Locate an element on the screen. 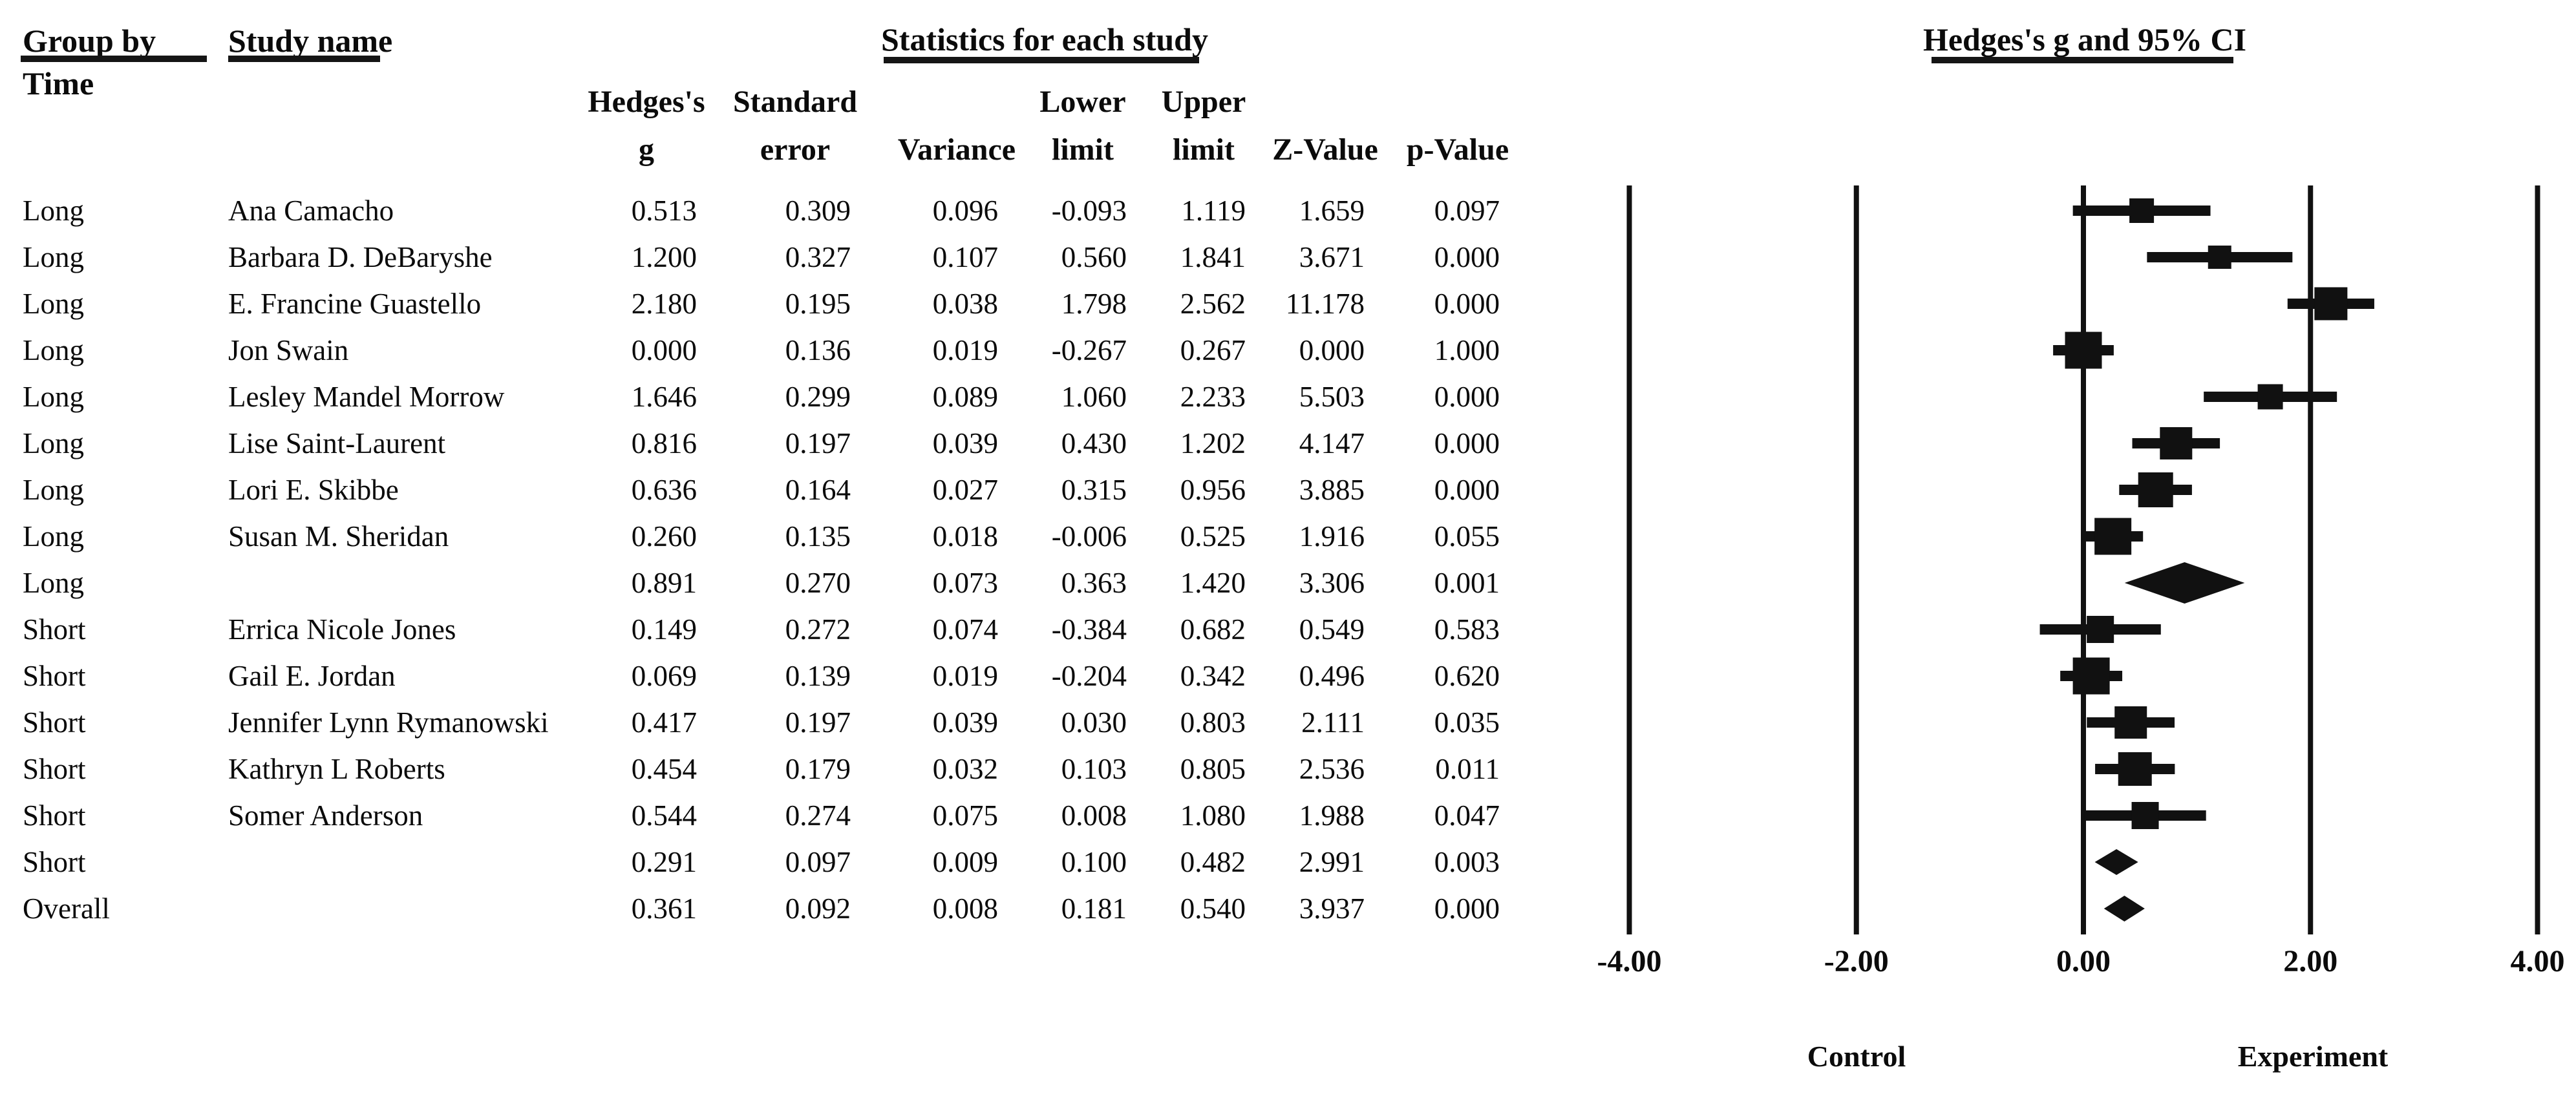 The height and width of the screenshot is (1096, 2576). cell-p-value: 0.003 is located at coordinates (1467, 862).